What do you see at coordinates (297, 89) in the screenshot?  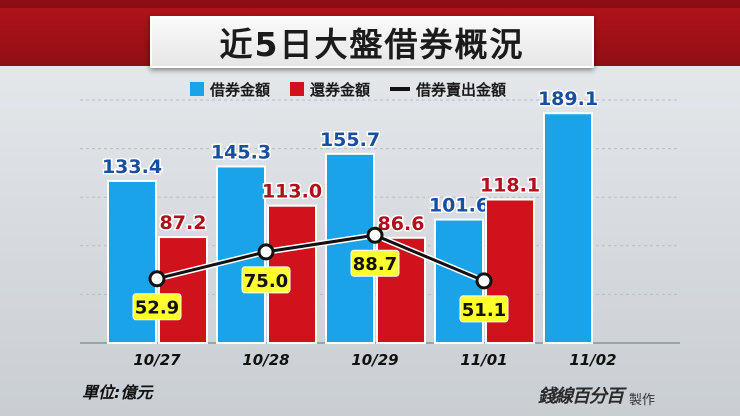 I see `legend-swatch-return` at bounding box center [297, 89].